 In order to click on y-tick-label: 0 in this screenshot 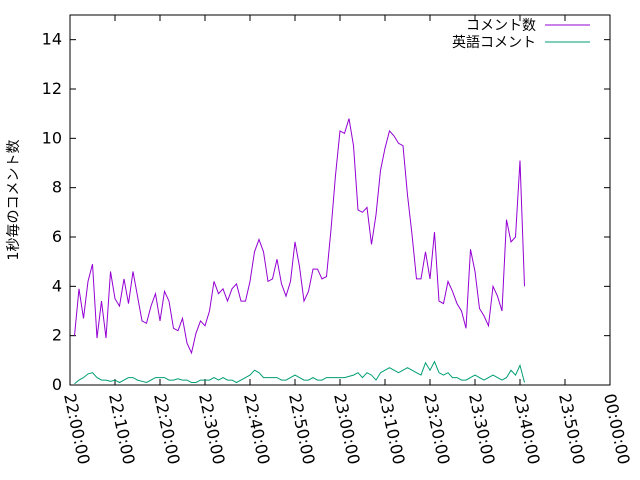, I will do `click(57, 384)`.